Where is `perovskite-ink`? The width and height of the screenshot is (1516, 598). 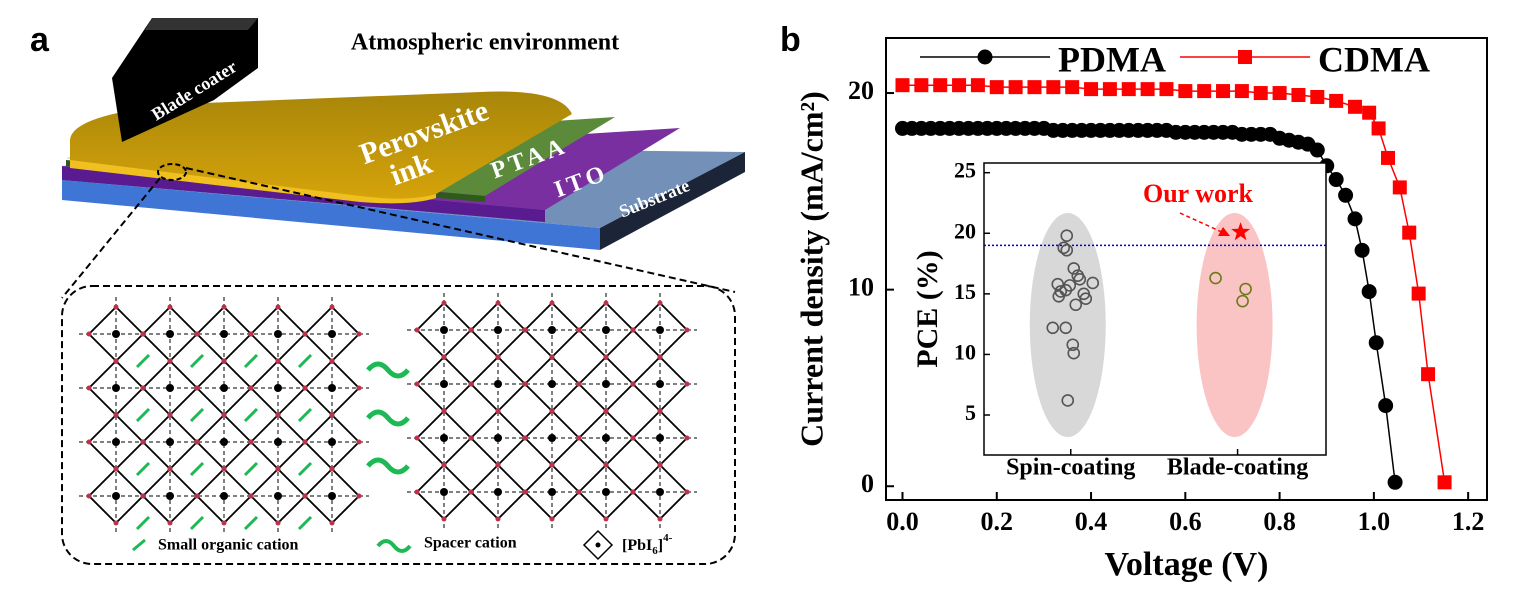
perovskite-ink is located at coordinates (321, 146).